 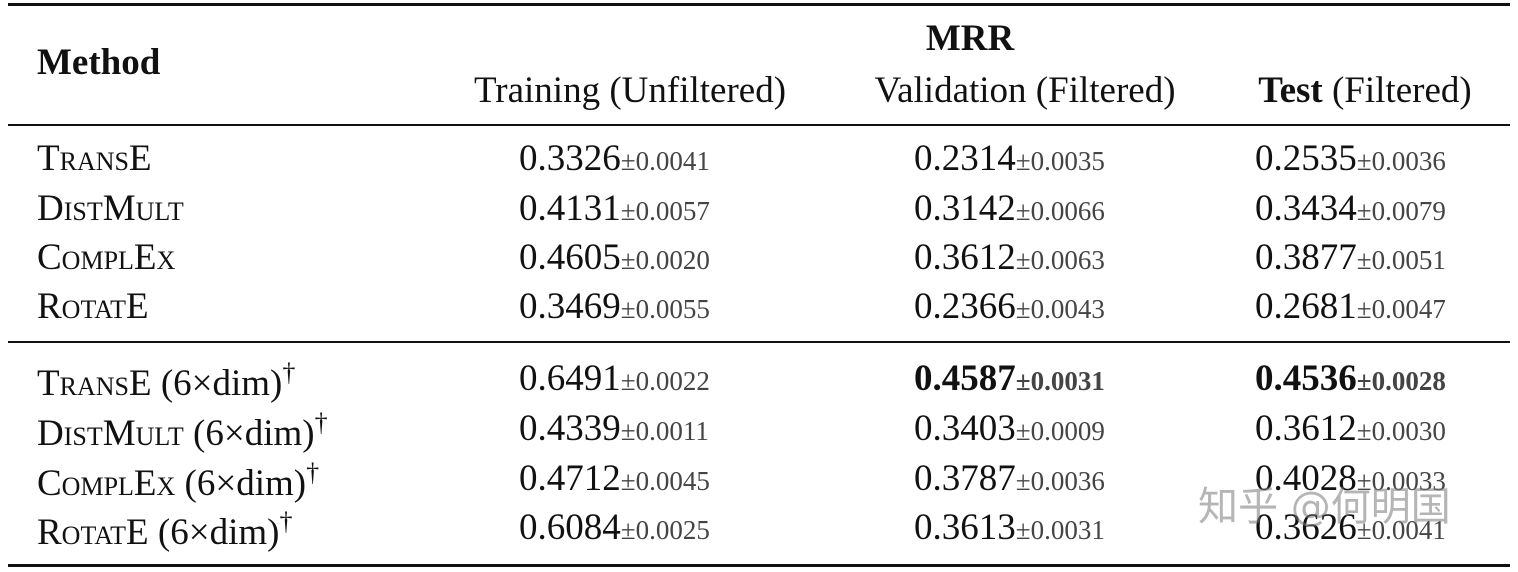 What do you see at coordinates (1401, 211) in the screenshot?
I see `score-std: ±0.0079` at bounding box center [1401, 211].